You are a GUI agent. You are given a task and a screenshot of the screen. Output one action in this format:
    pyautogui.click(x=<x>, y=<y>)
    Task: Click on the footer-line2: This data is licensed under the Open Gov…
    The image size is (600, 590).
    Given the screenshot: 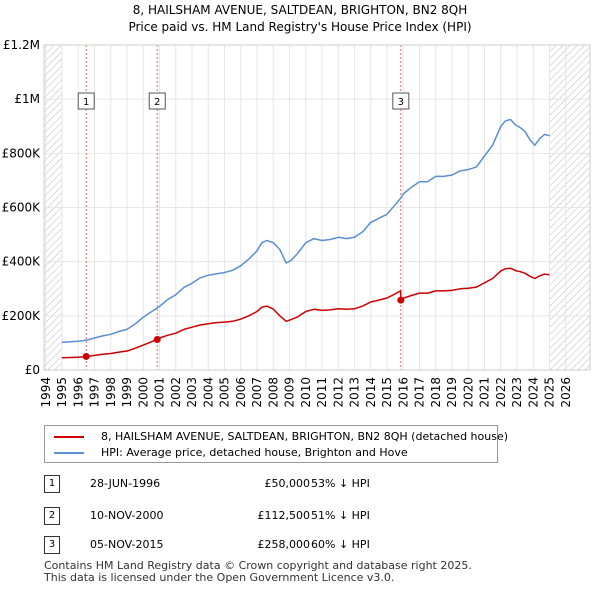 What is the action you would take?
    pyautogui.click(x=219, y=577)
    